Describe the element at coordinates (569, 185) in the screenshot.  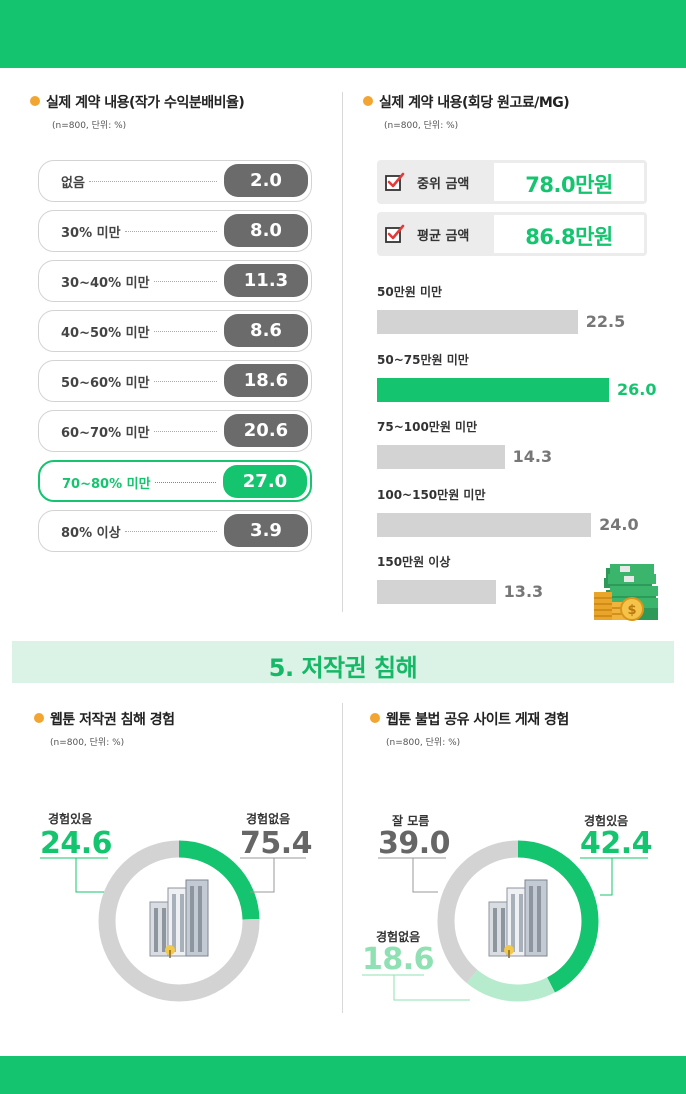
I see `median-value: 78.0만원` at that location.